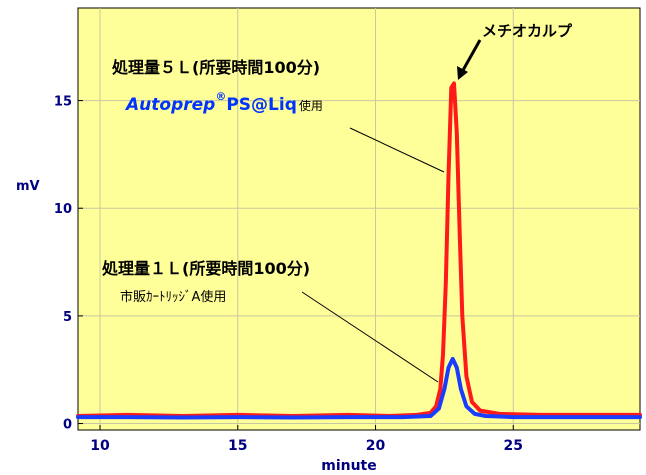 The width and height of the screenshot is (646, 475). Describe the element at coordinates (527, 31) in the screenshot. I see `peak-label: メチオカルプ` at that location.